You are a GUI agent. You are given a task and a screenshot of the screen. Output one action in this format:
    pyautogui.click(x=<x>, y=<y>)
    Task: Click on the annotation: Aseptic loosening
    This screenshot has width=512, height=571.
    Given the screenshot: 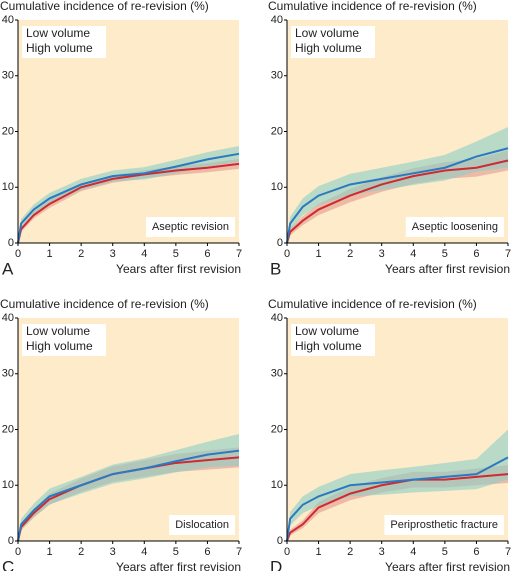 What is the action you would take?
    pyautogui.click(x=455, y=227)
    